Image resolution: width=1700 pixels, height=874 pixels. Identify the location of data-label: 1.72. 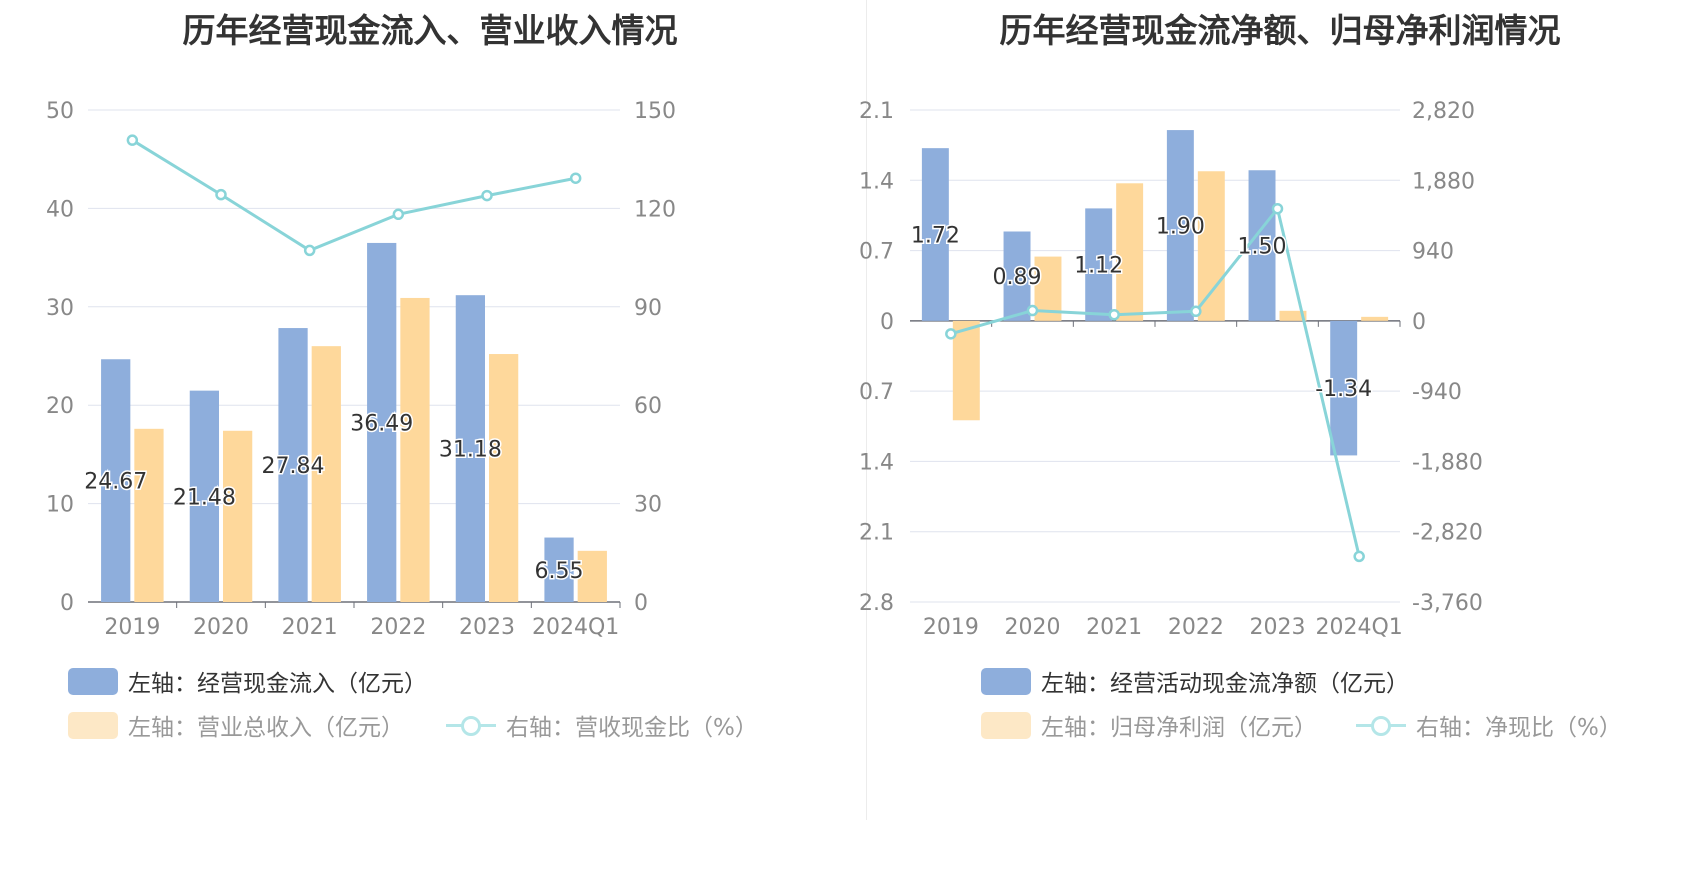
(935, 236).